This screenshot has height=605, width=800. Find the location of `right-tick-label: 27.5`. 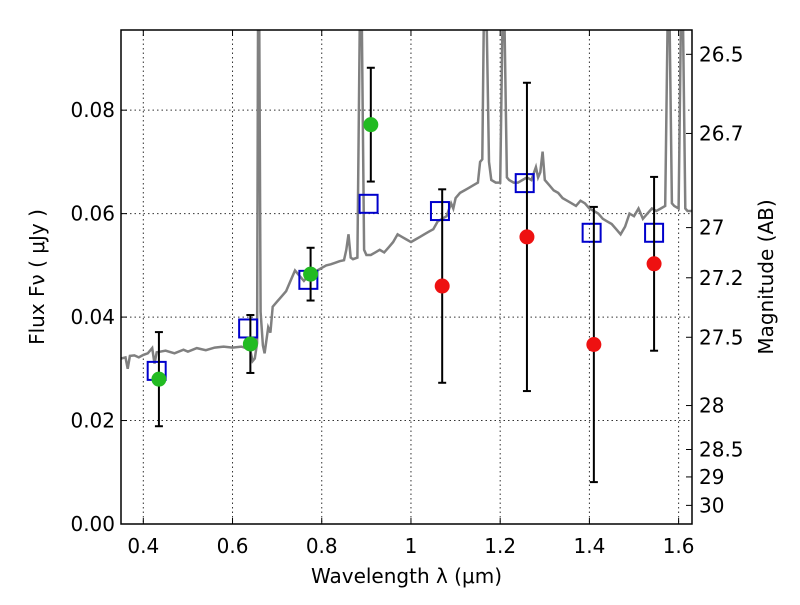

right-tick-label: 27.5 is located at coordinates (721, 337).